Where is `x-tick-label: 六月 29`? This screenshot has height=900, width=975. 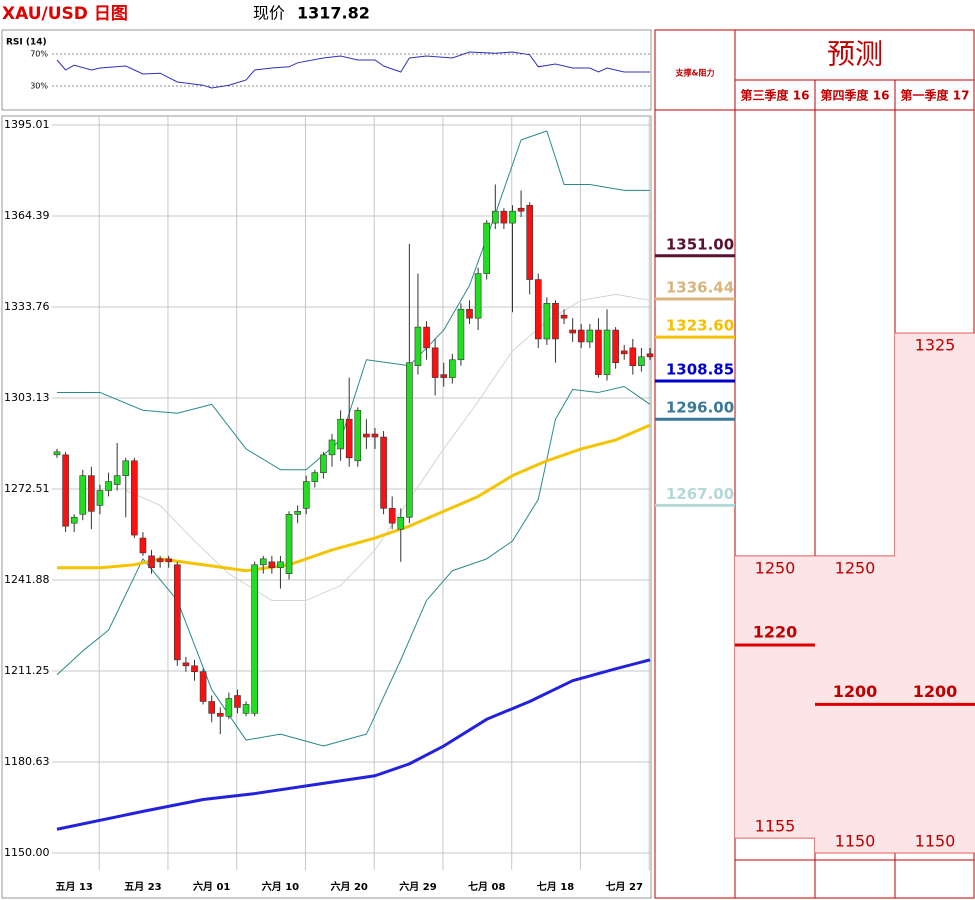 x-tick-label: 六月 29 is located at coordinates (417, 886).